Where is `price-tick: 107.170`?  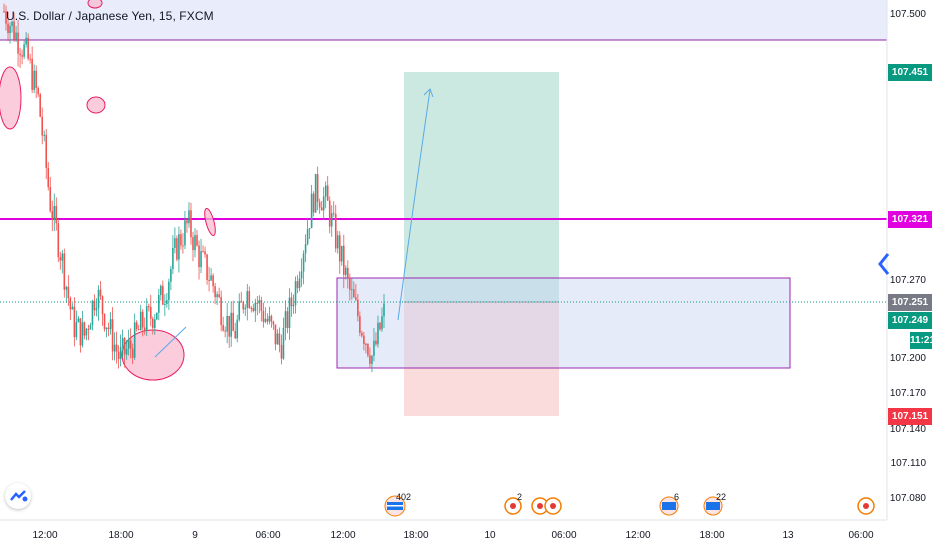
price-tick: 107.170 is located at coordinates (907, 393).